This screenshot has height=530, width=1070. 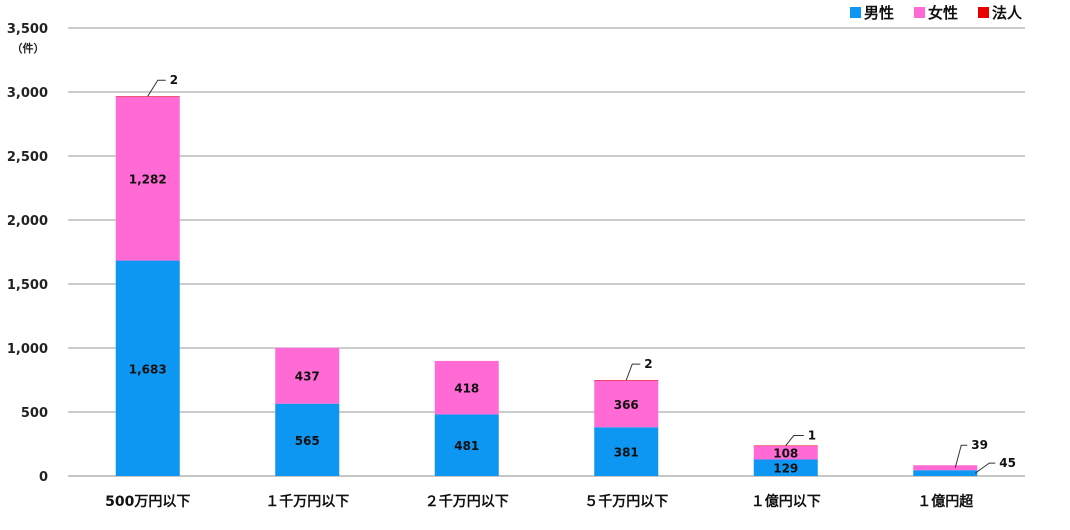 I want to click on x-tick-label: 500万円以下, so click(x=147, y=502).